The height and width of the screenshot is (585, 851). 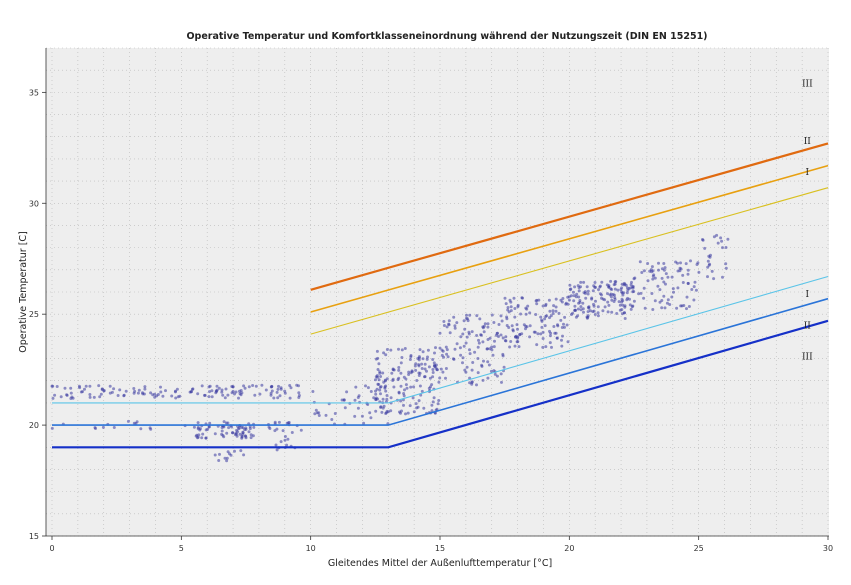 I want to click on x-tick-label: 5, so click(x=181, y=548).